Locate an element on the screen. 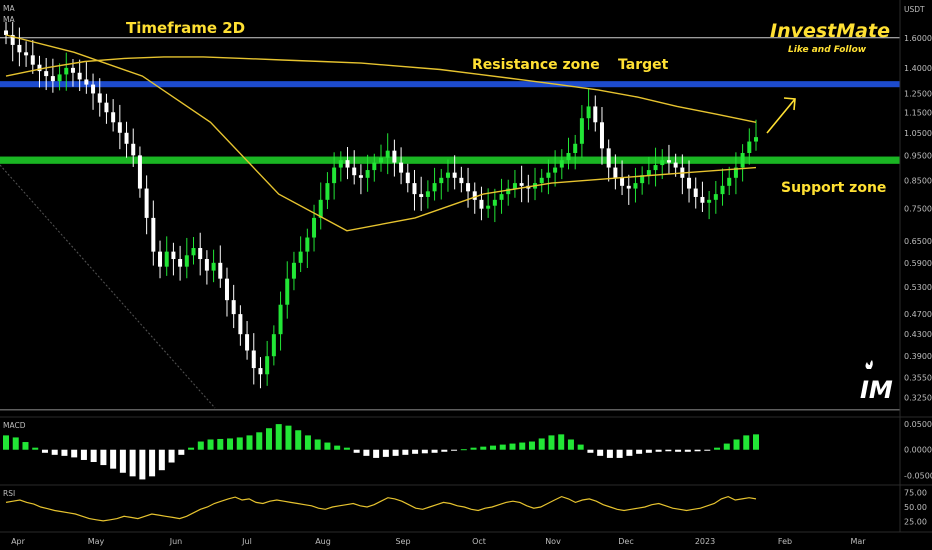 This screenshot has height=550, width=932. ma-label-1: MA is located at coordinates (9, 8).